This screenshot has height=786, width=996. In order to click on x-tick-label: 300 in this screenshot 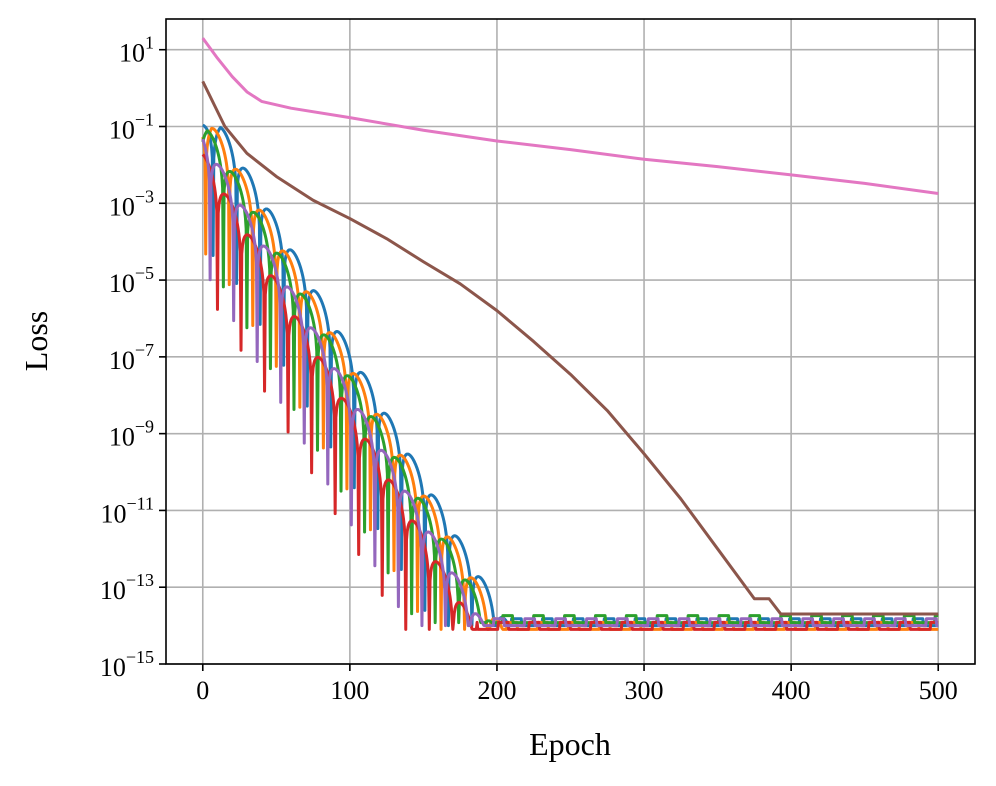, I will do `click(644, 690)`.